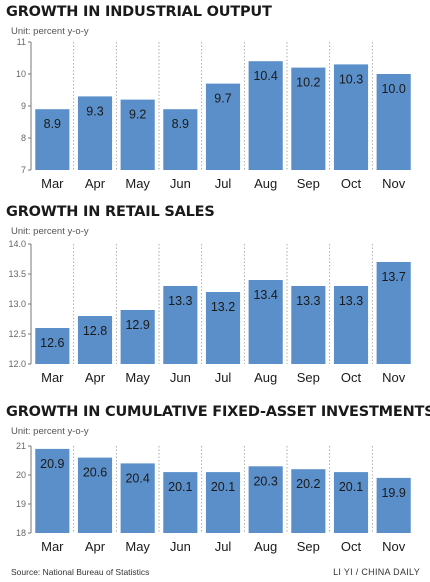 The height and width of the screenshot is (582, 430). I want to click on data-label: 12.6, so click(52, 343).